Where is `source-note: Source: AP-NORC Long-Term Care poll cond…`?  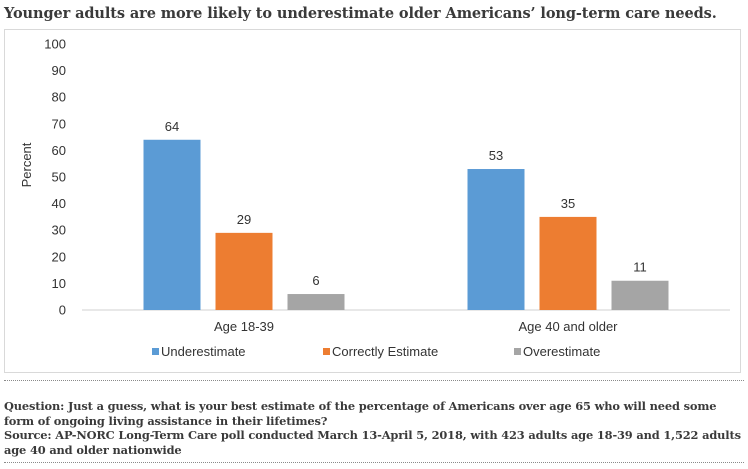
source-note: Source: AP-NORC Long-Term Care poll cond… is located at coordinates (372, 442).